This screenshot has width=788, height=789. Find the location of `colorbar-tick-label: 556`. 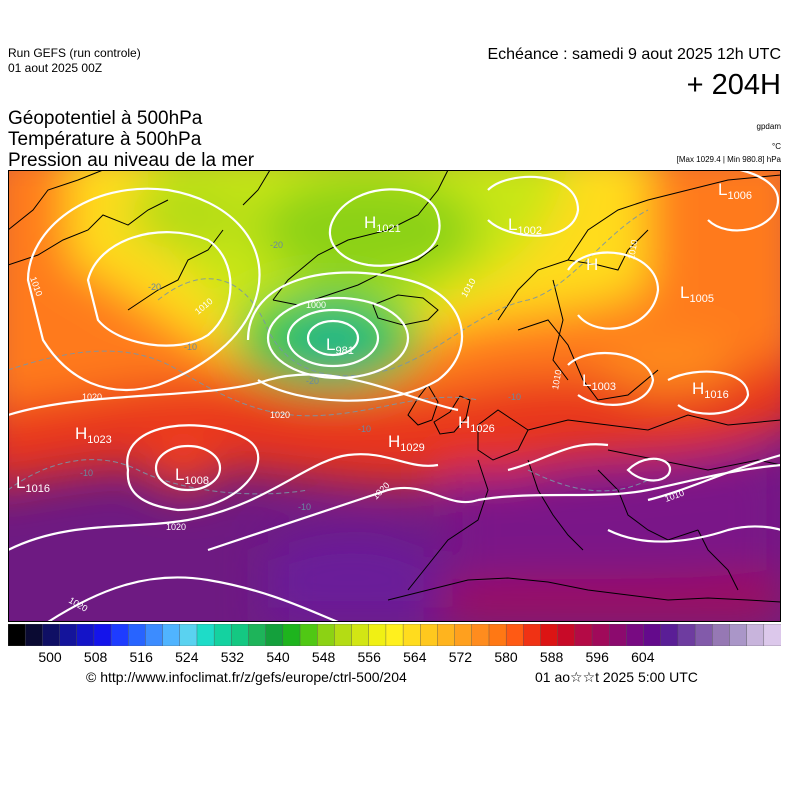

colorbar-tick-label: 556 is located at coordinates (369, 657).